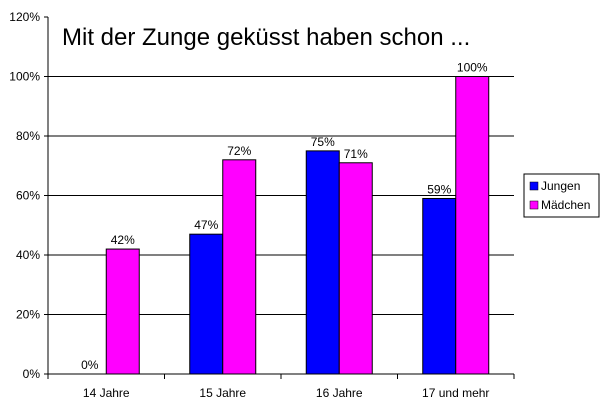 The height and width of the screenshot is (409, 603). What do you see at coordinates (565, 205) in the screenshot?
I see `legend-label-maedchen: Mädchen` at bounding box center [565, 205].